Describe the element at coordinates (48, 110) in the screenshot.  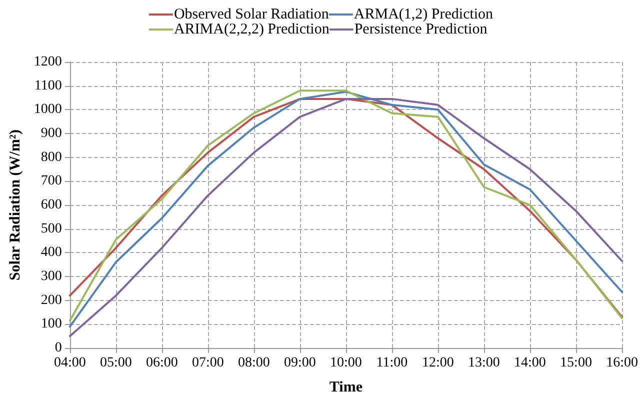
I see `y-tick-label: 1000` at that location.